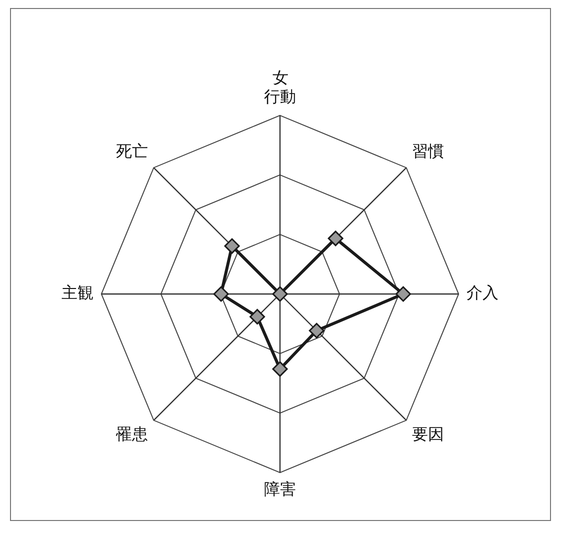 Image resolution: width=563 pixels, height=534 pixels. What do you see at coordinates (428, 434) in the screenshot?
I see `spoke-label: 要因` at bounding box center [428, 434].